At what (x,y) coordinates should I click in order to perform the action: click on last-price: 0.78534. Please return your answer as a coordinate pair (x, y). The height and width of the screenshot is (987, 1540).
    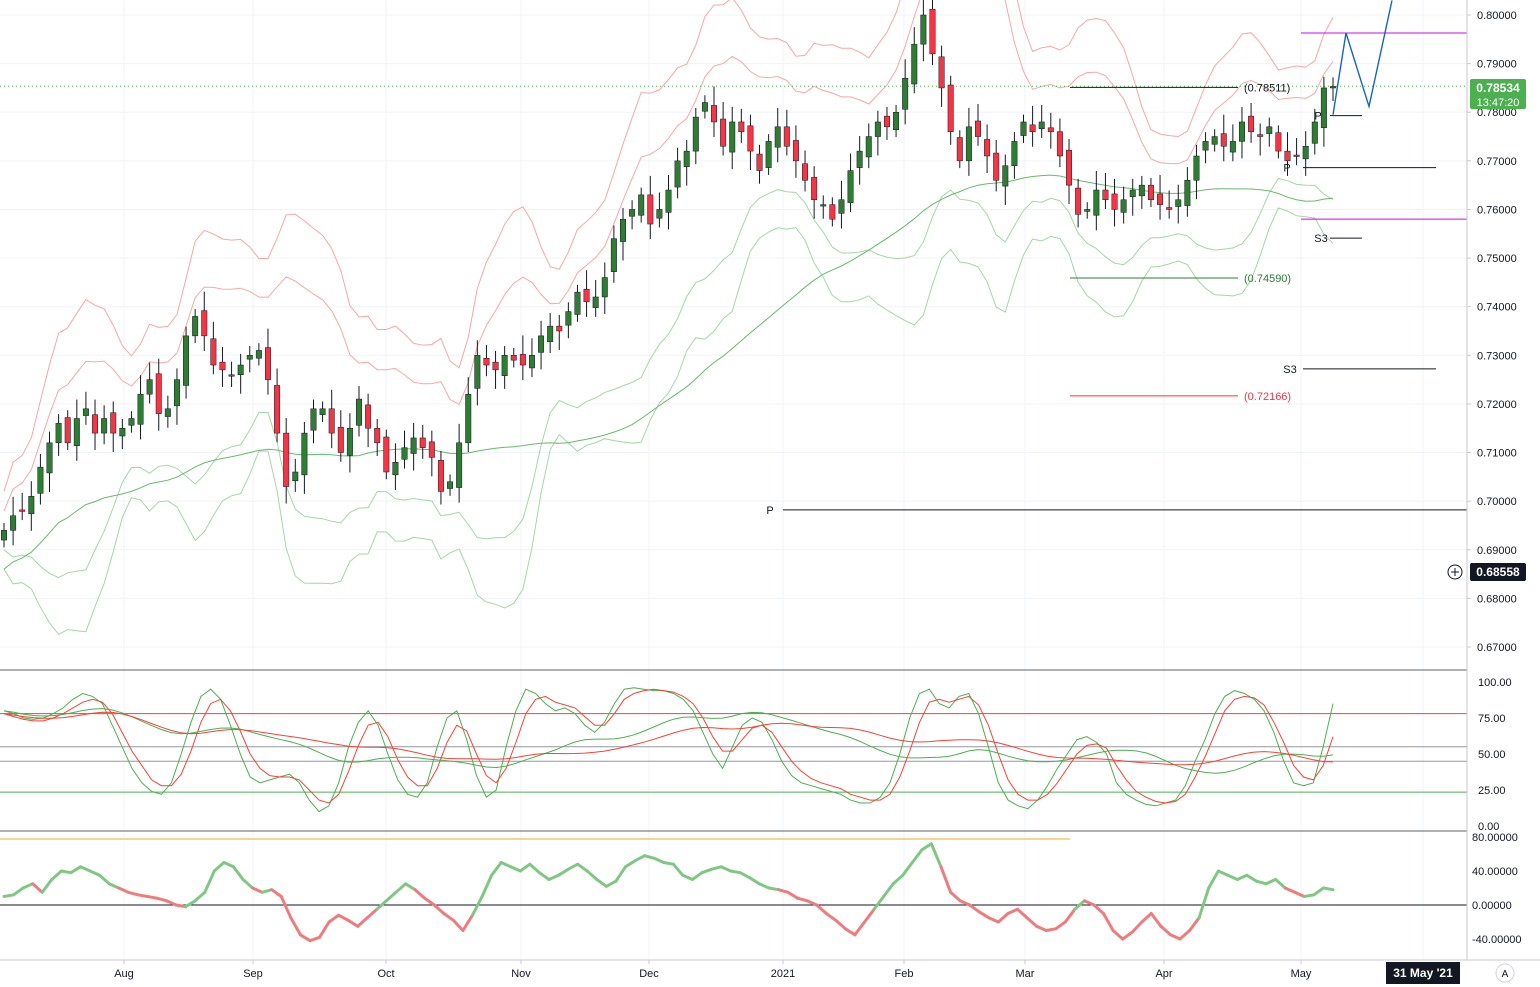
    Looking at the image, I should click on (1498, 88).